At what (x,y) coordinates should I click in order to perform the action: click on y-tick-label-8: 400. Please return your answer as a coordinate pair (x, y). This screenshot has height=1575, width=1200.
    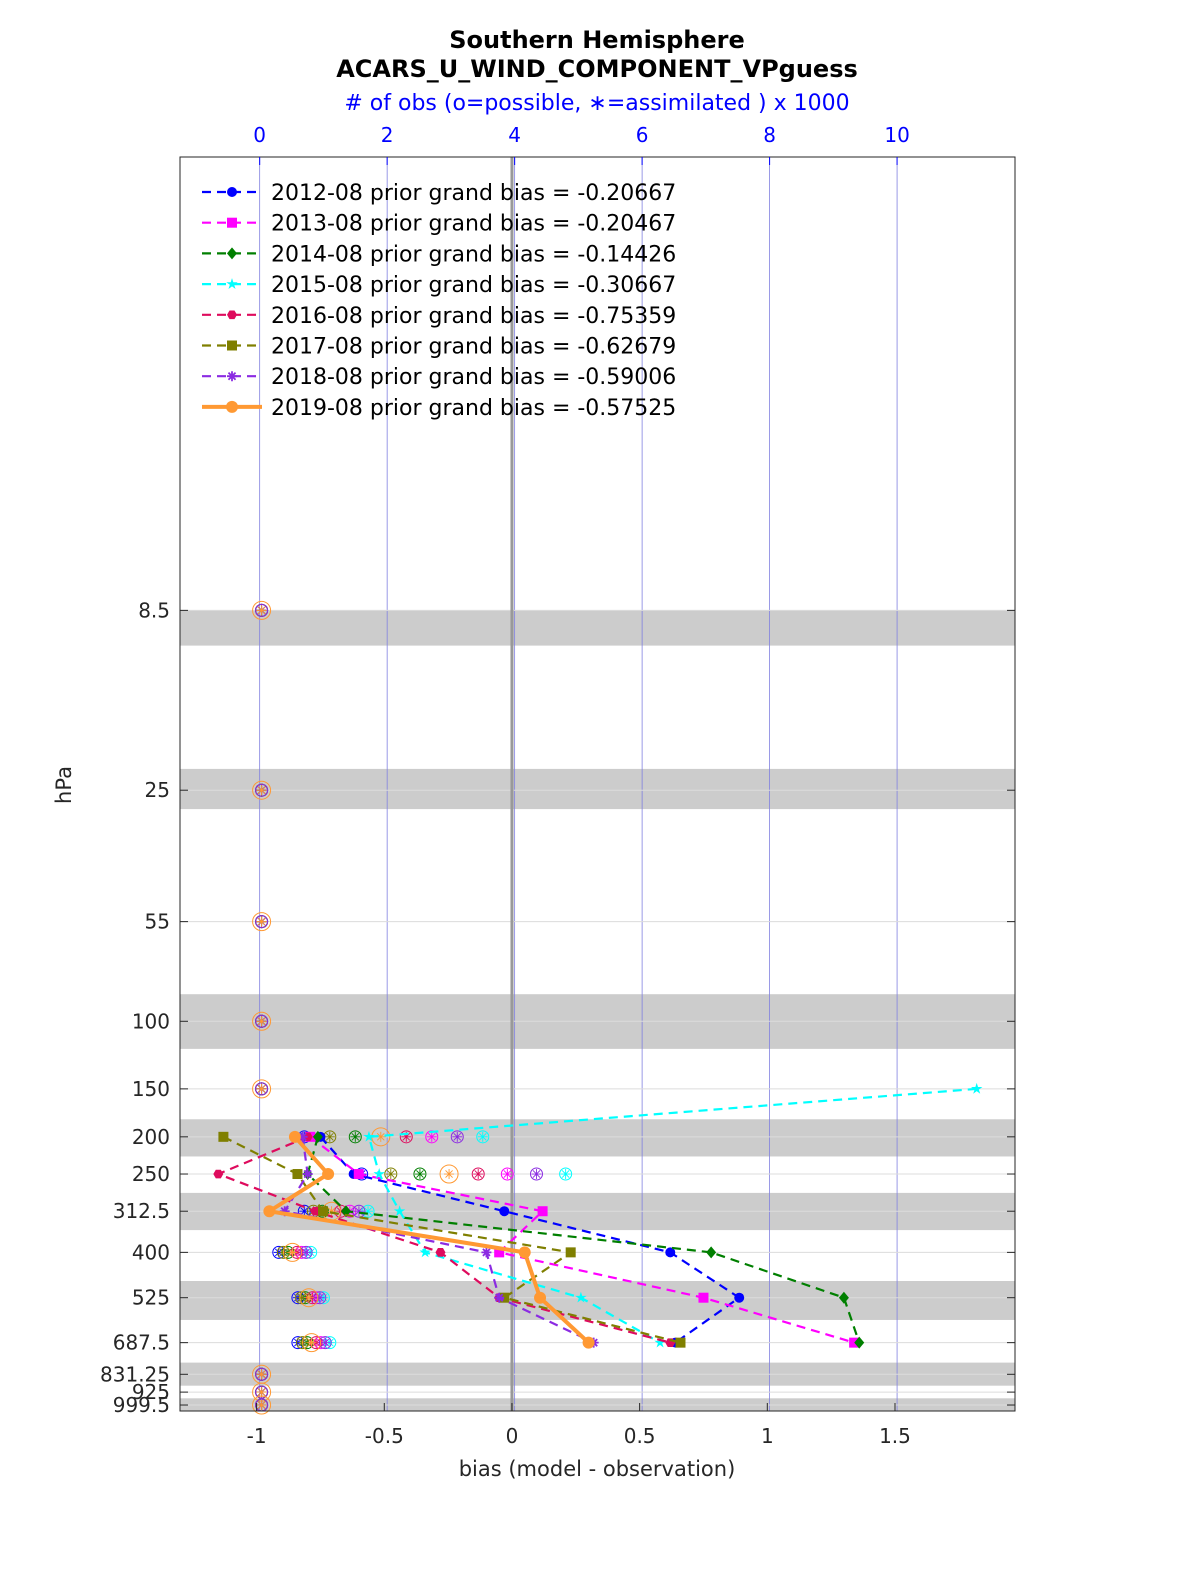
    Looking at the image, I should click on (151, 1252).